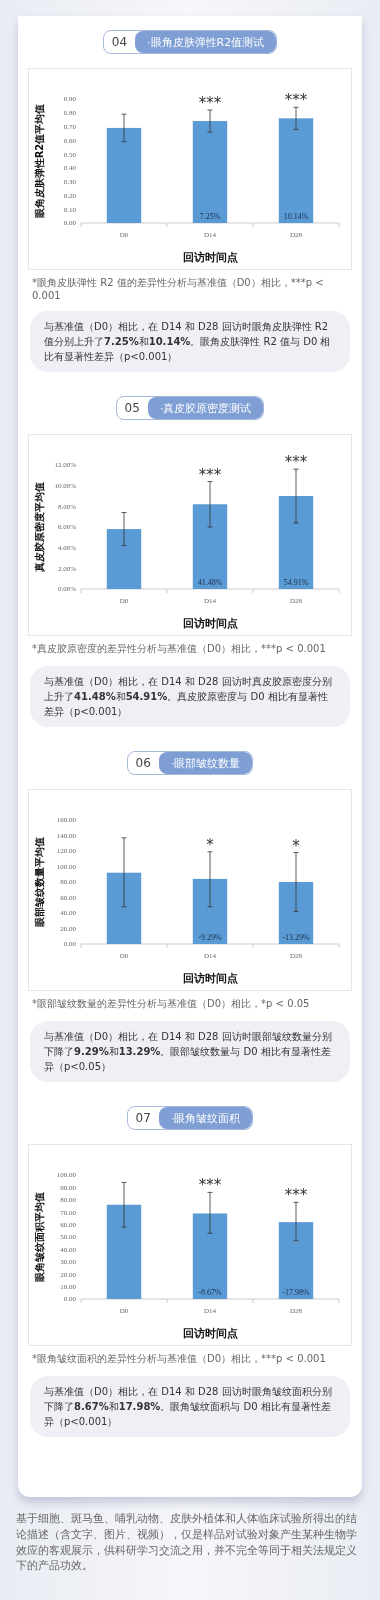  I want to click on text: 与基准值（D0）相比，在 D14 和 D28 回访时眼部皱纹数量分别下降了9.29%和13.29%。眼部皱纹数量与 D0 相比有显著性差异（p<0.05）, so click(188, 1051).